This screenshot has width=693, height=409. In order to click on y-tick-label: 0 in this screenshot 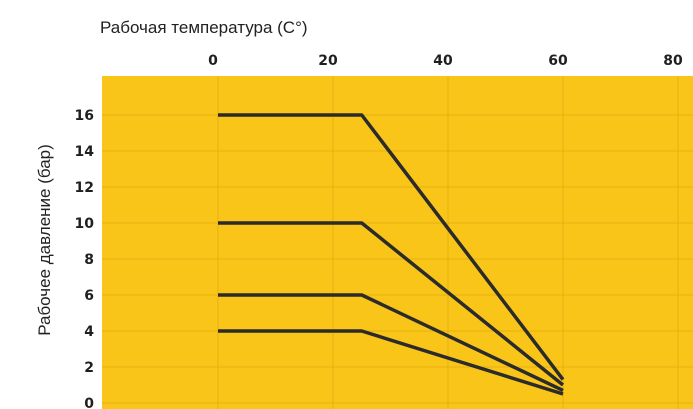, I will do `click(89, 402)`.